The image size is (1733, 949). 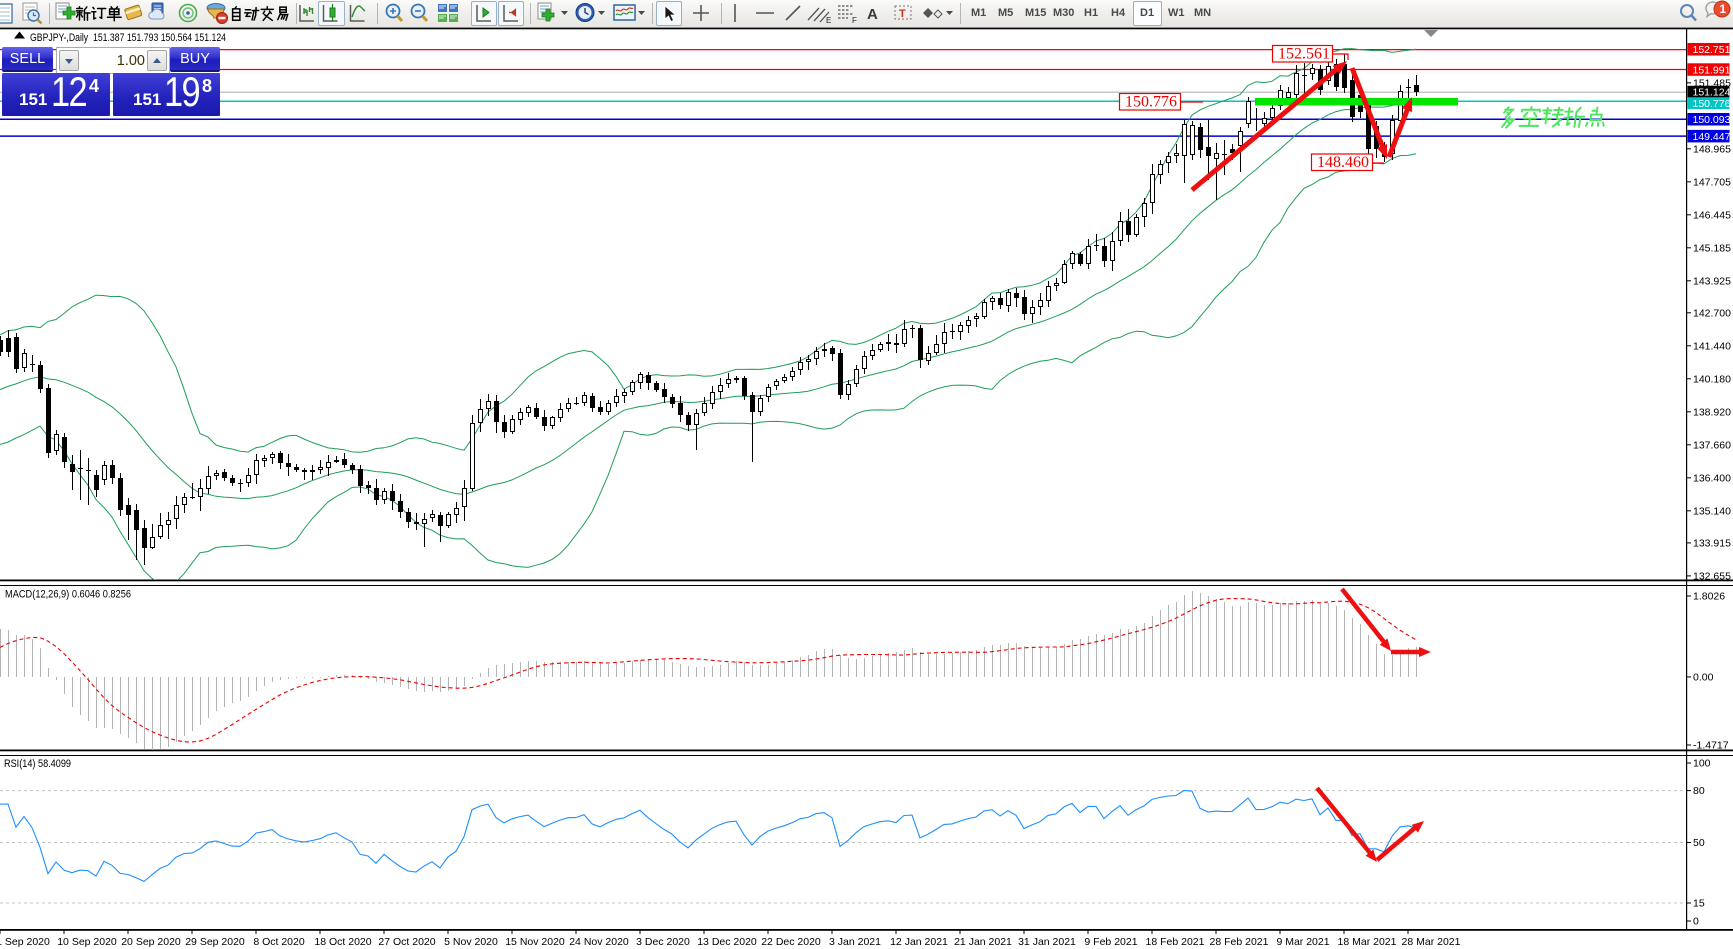 What do you see at coordinates (1047, 942) in the screenshot?
I see `svg-text: 31 Jan 2021` at bounding box center [1047, 942].